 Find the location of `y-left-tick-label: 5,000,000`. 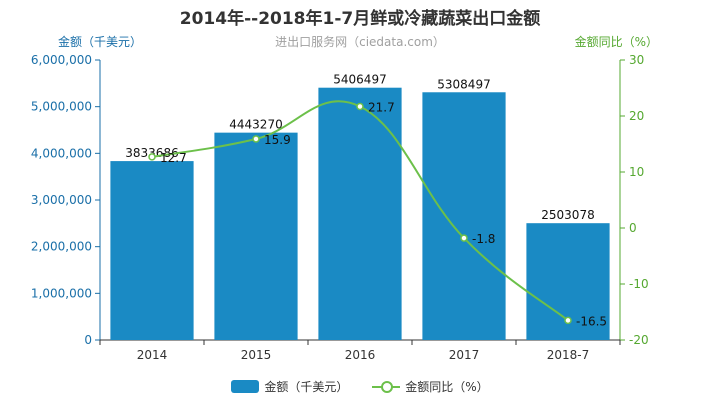

y-left-tick-label: 5,000,000 is located at coordinates (61, 107).